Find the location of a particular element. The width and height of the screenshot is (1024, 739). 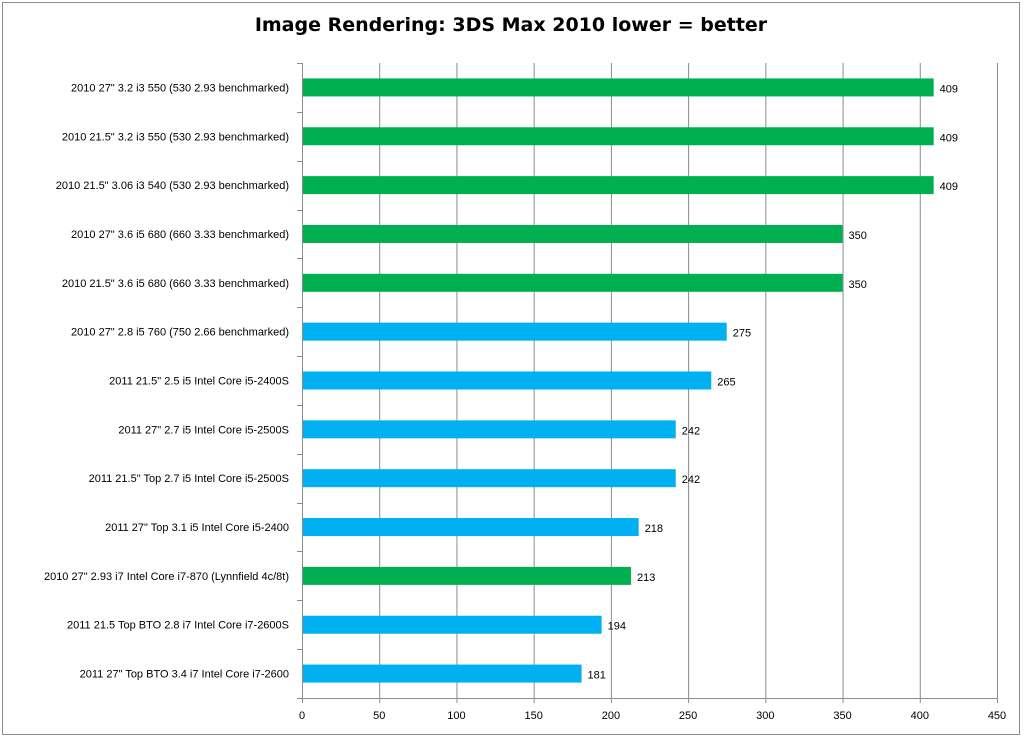

x-tick-label: 450 is located at coordinates (997, 716).